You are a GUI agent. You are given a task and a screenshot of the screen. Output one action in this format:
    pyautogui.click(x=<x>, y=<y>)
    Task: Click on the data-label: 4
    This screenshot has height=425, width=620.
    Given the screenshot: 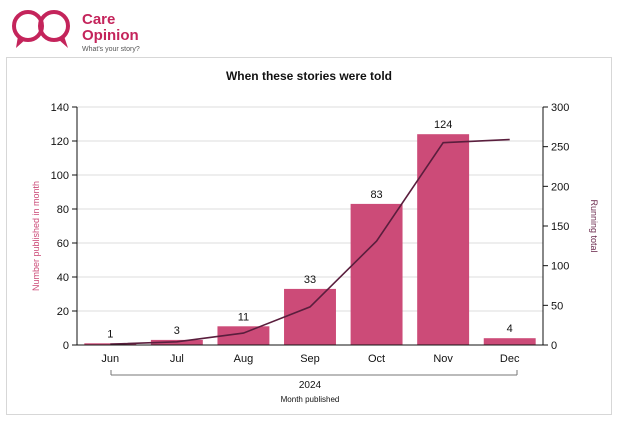 What is the action you would take?
    pyautogui.click(x=510, y=329)
    